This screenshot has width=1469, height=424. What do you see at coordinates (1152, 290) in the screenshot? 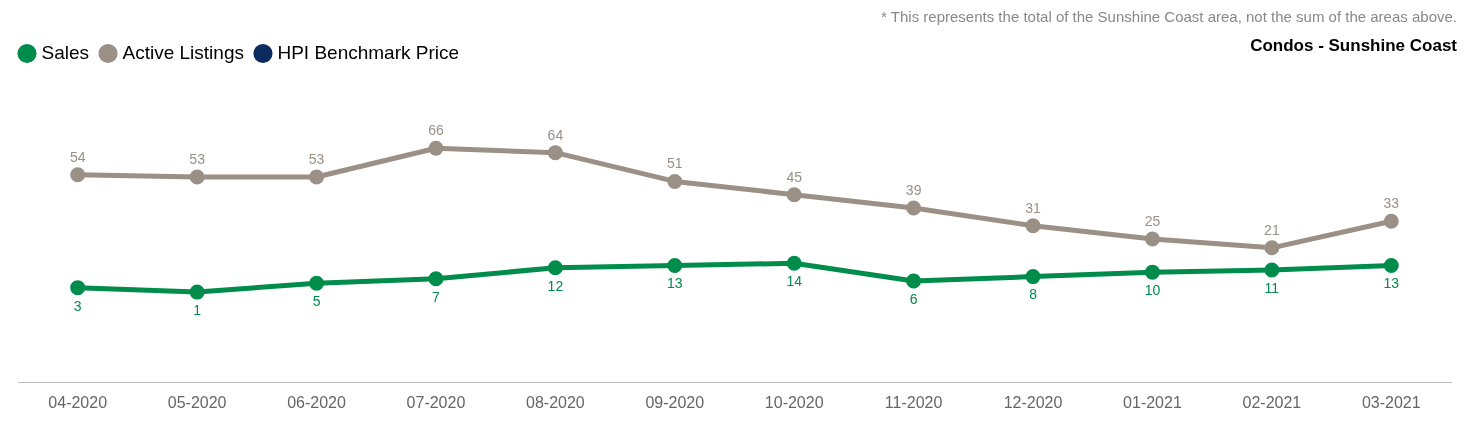
I see `data-label: 10` at bounding box center [1152, 290].